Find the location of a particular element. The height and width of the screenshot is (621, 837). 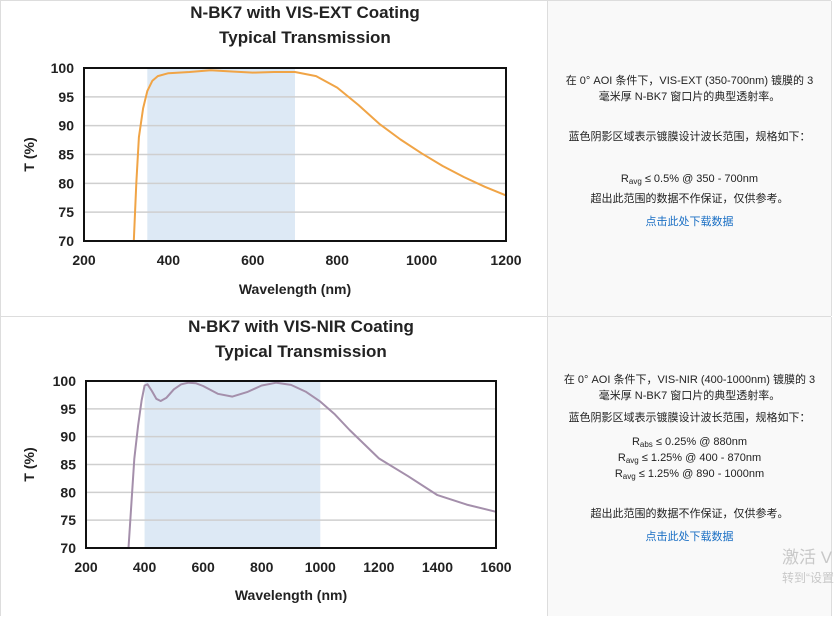

spec-line: Ravg ≤ 1.25% @ 400 - 870nm is located at coordinates (689, 458).